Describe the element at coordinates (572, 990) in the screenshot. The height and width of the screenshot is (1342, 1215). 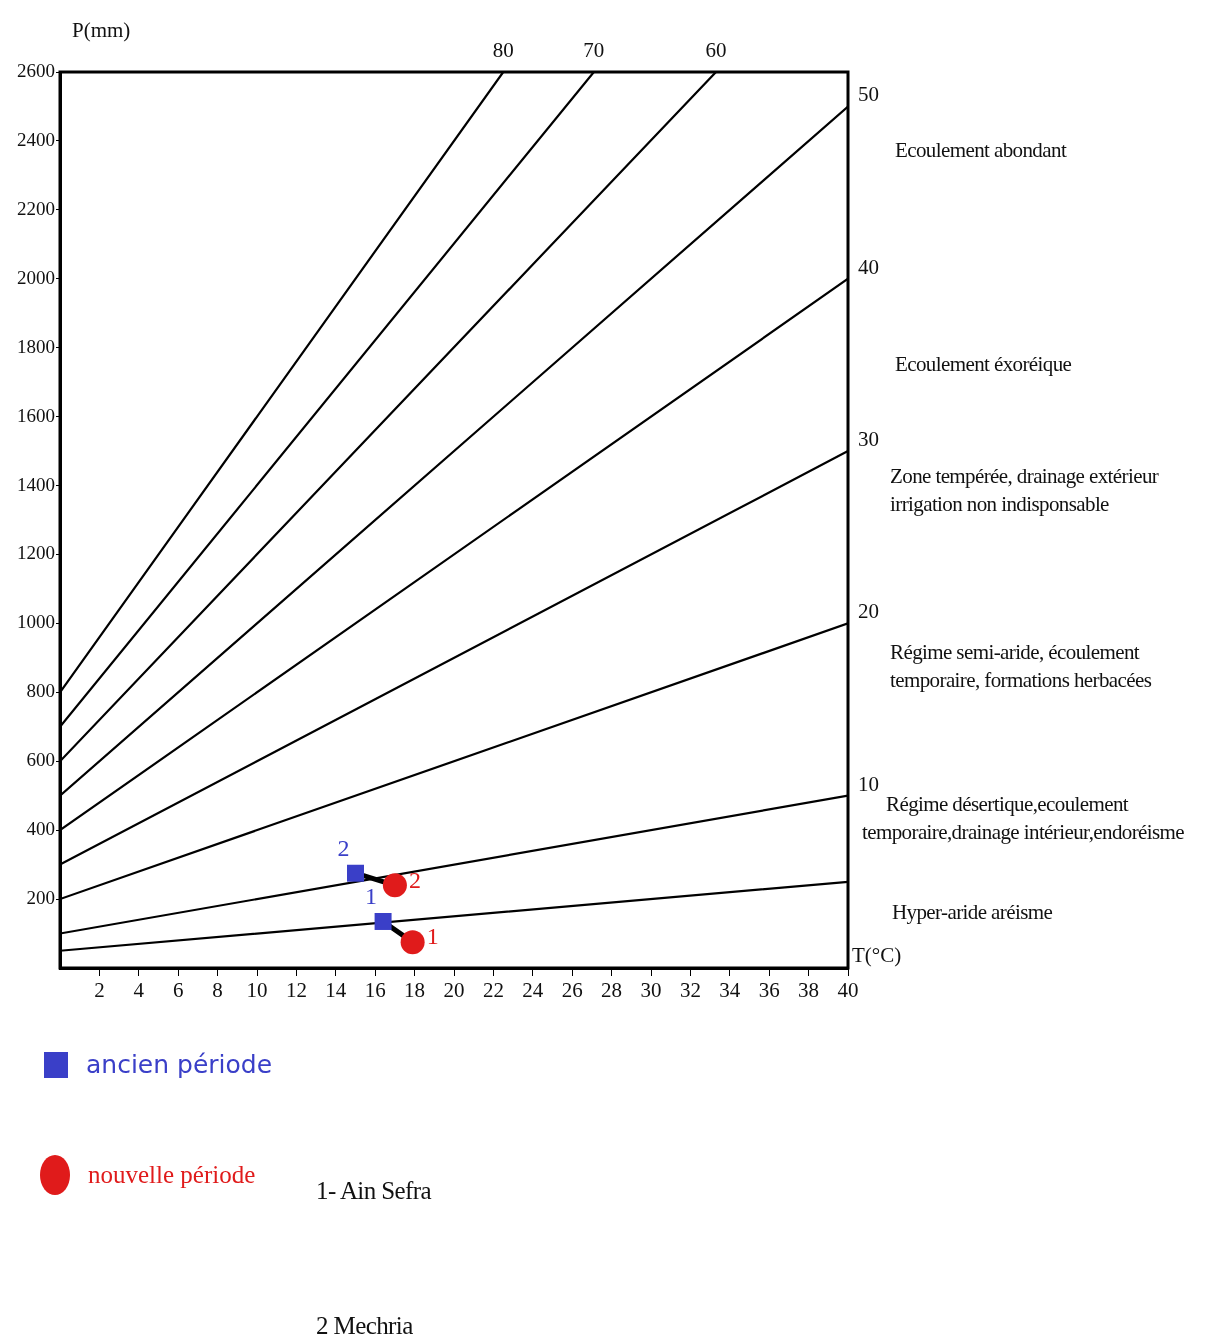
I see `x-tick-label: 26` at that location.